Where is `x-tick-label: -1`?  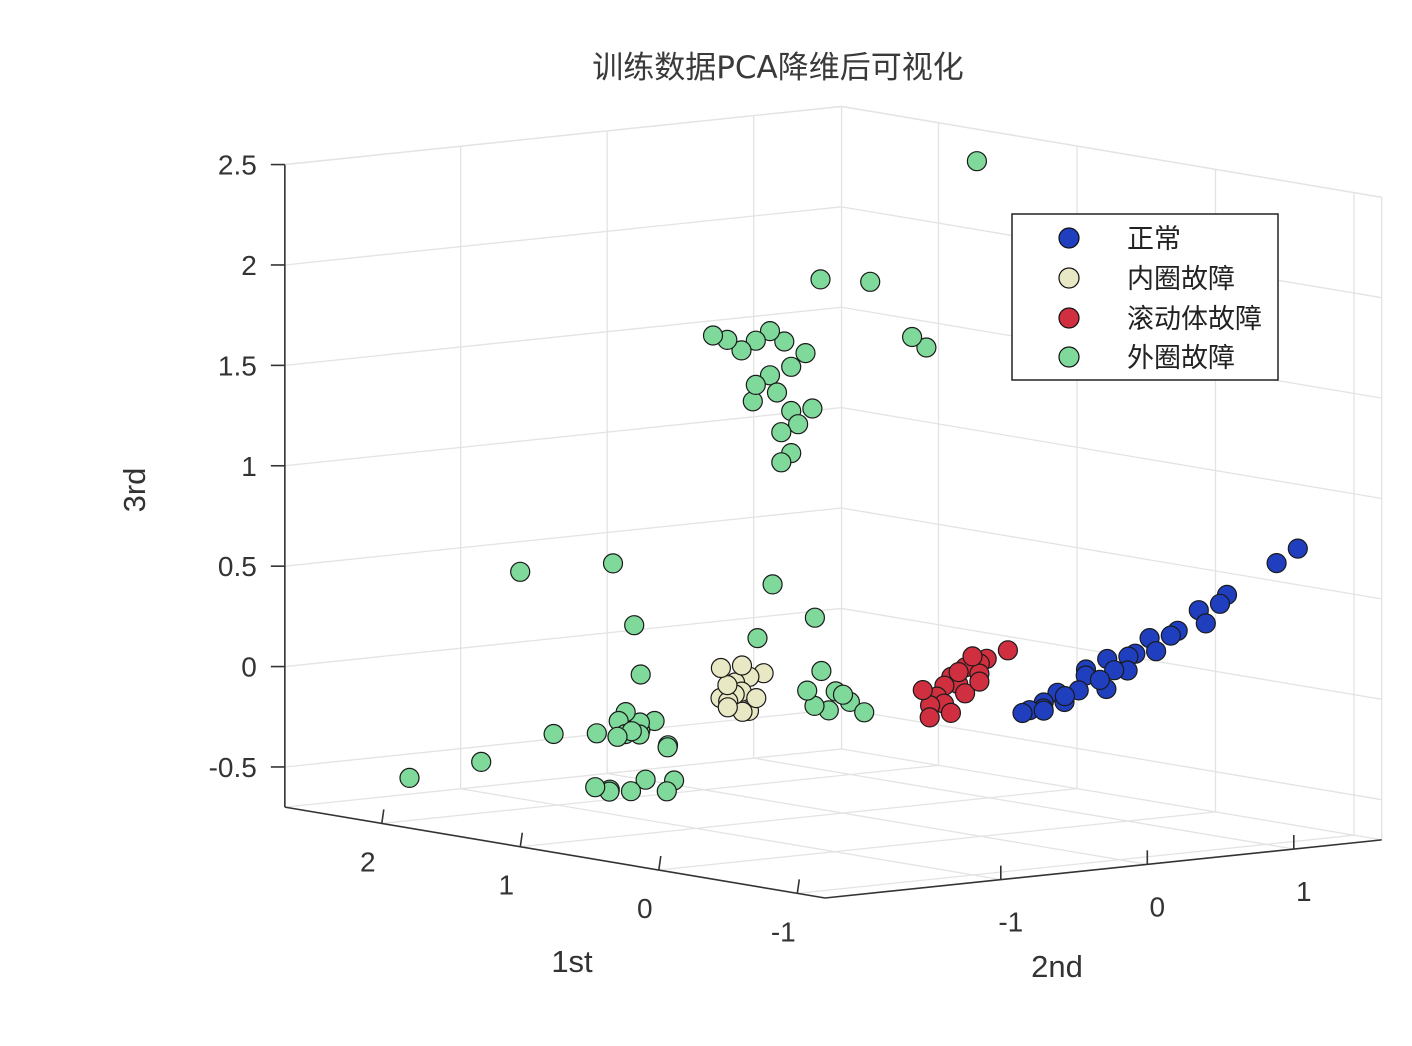
x-tick-label: -1 is located at coordinates (783, 931).